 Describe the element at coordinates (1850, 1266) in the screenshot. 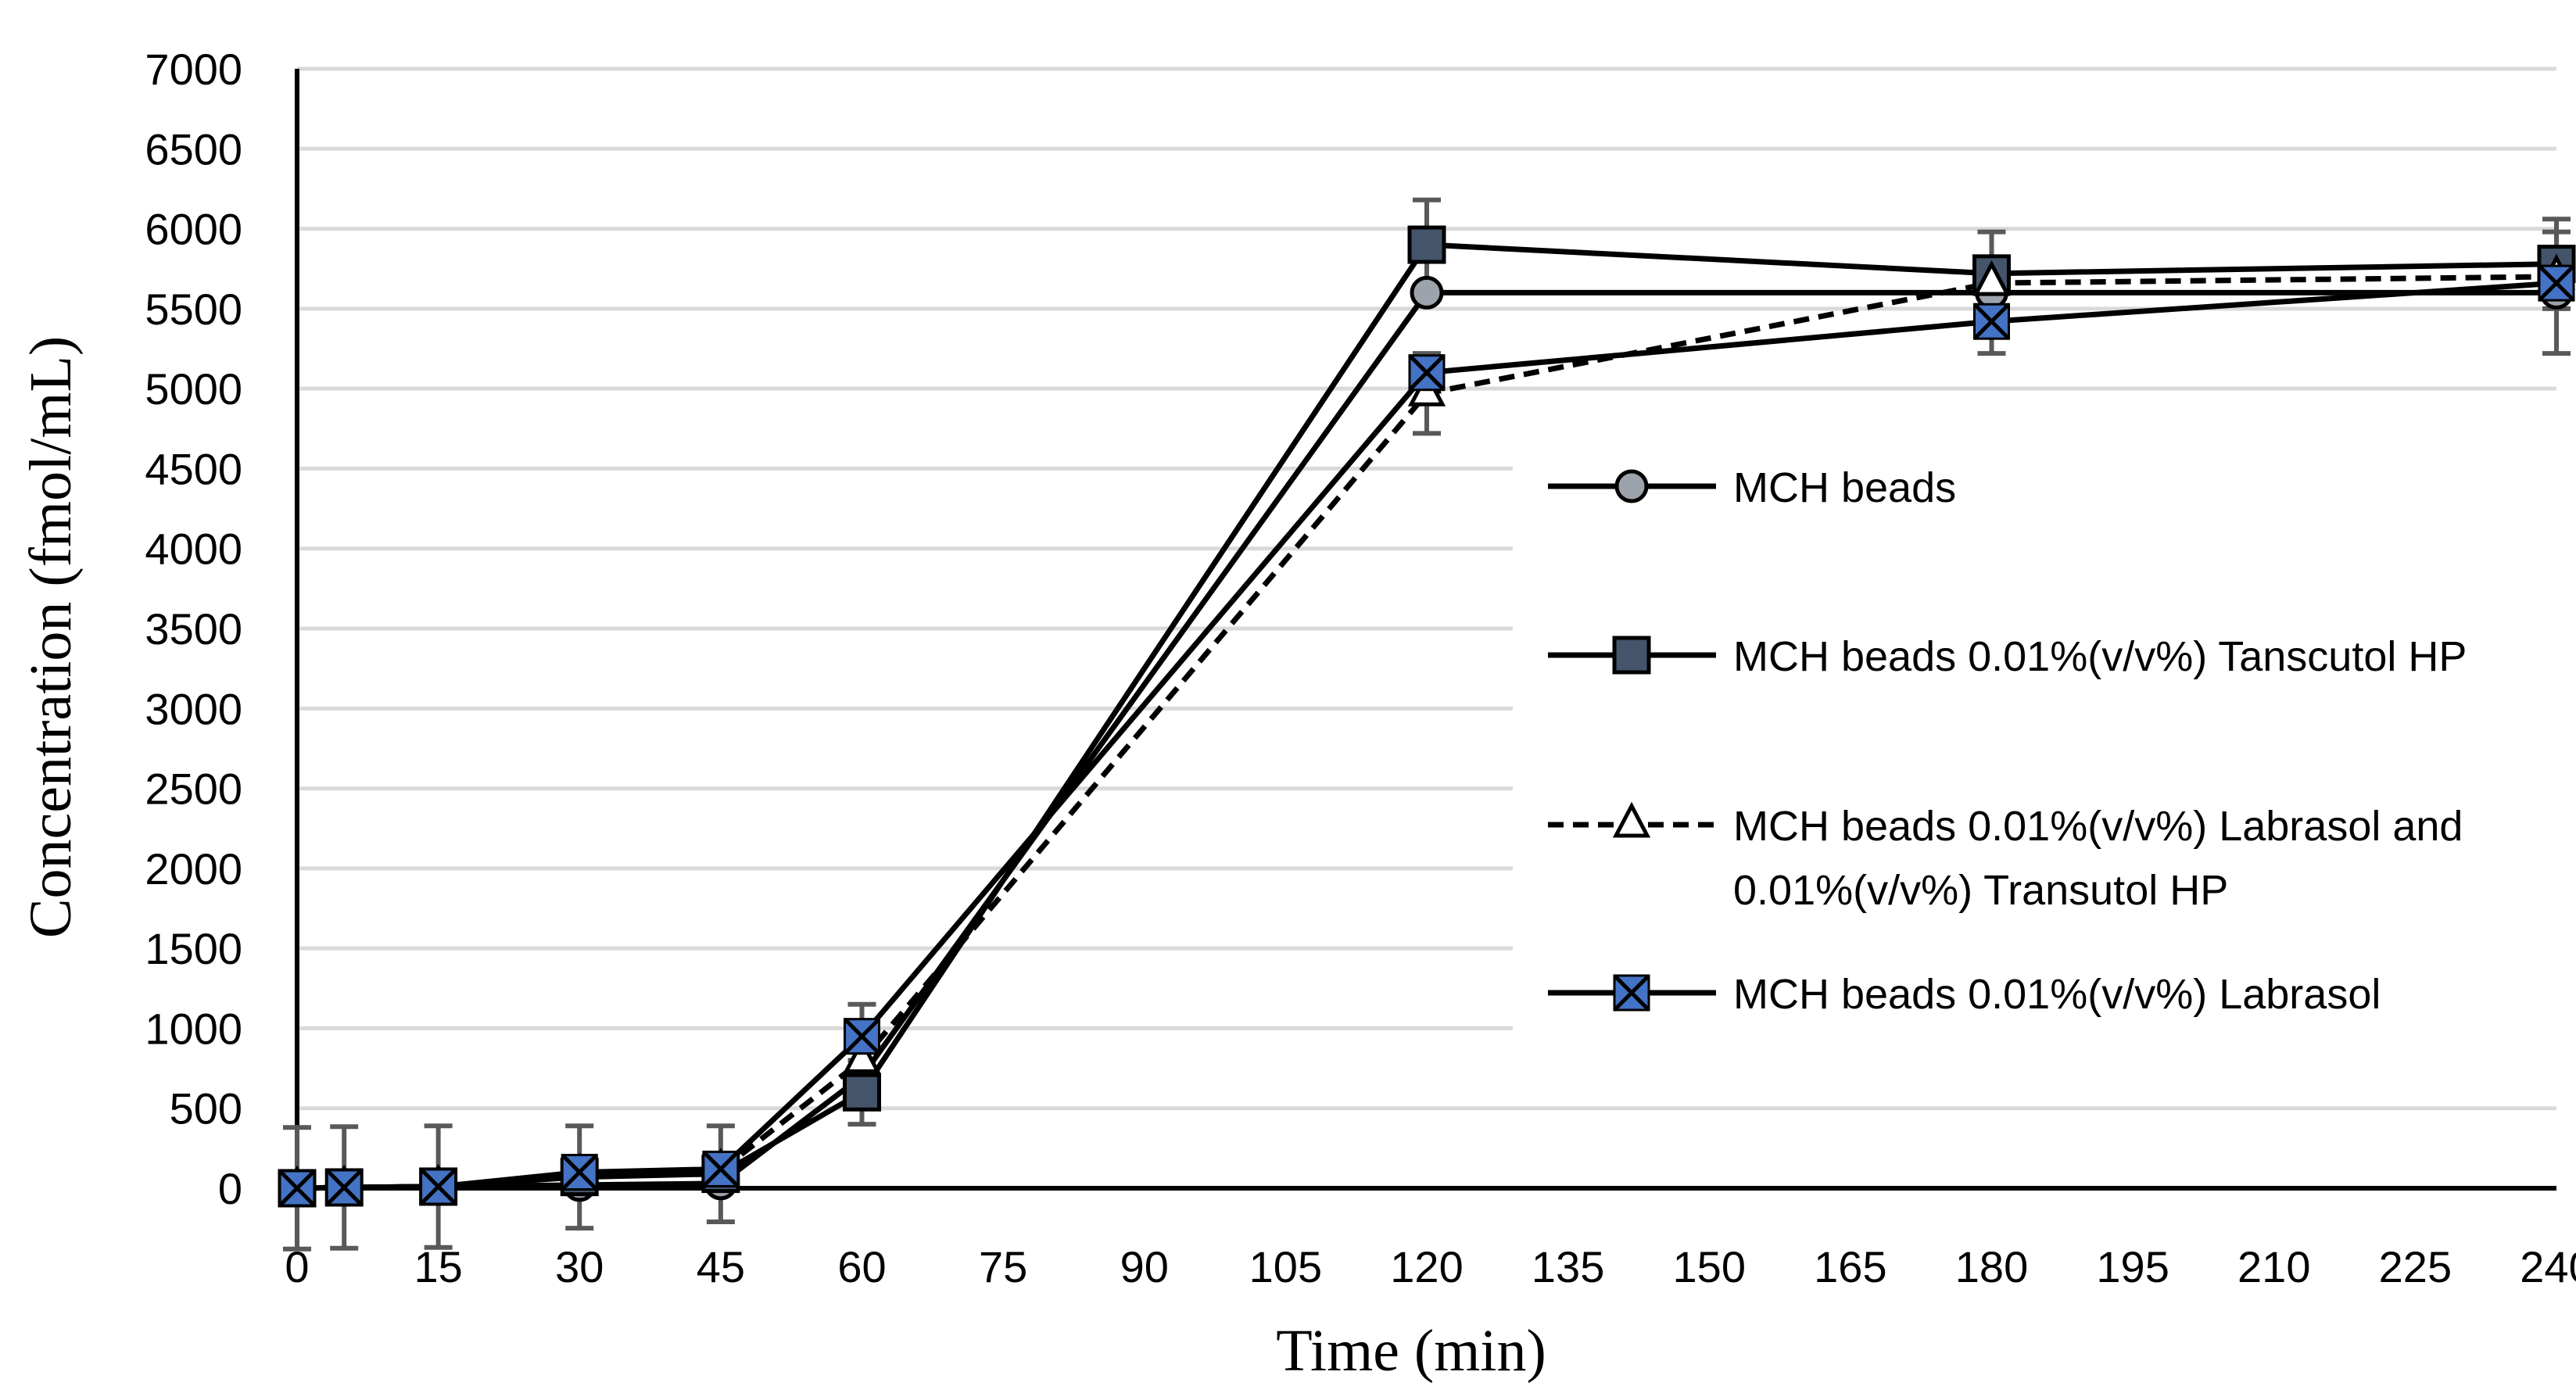

I see `x-tick-label-165: 165` at that location.